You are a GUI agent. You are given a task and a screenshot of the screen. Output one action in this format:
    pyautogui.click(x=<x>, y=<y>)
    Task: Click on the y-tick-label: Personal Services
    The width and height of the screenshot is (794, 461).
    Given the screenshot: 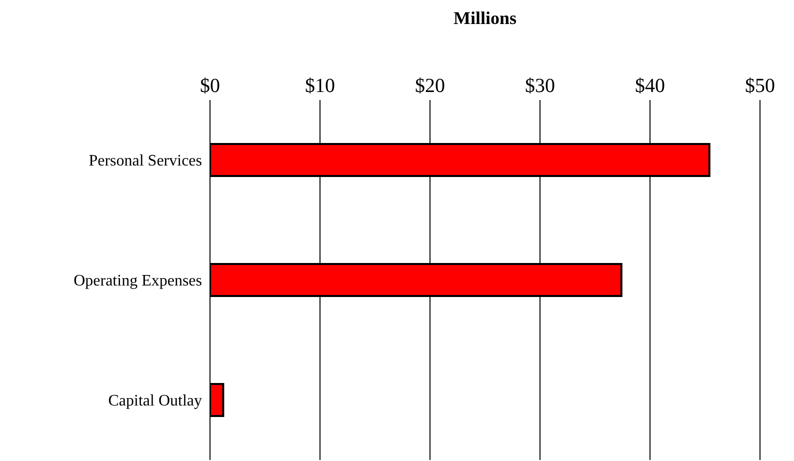 What is the action you would take?
    pyautogui.click(x=145, y=161)
    